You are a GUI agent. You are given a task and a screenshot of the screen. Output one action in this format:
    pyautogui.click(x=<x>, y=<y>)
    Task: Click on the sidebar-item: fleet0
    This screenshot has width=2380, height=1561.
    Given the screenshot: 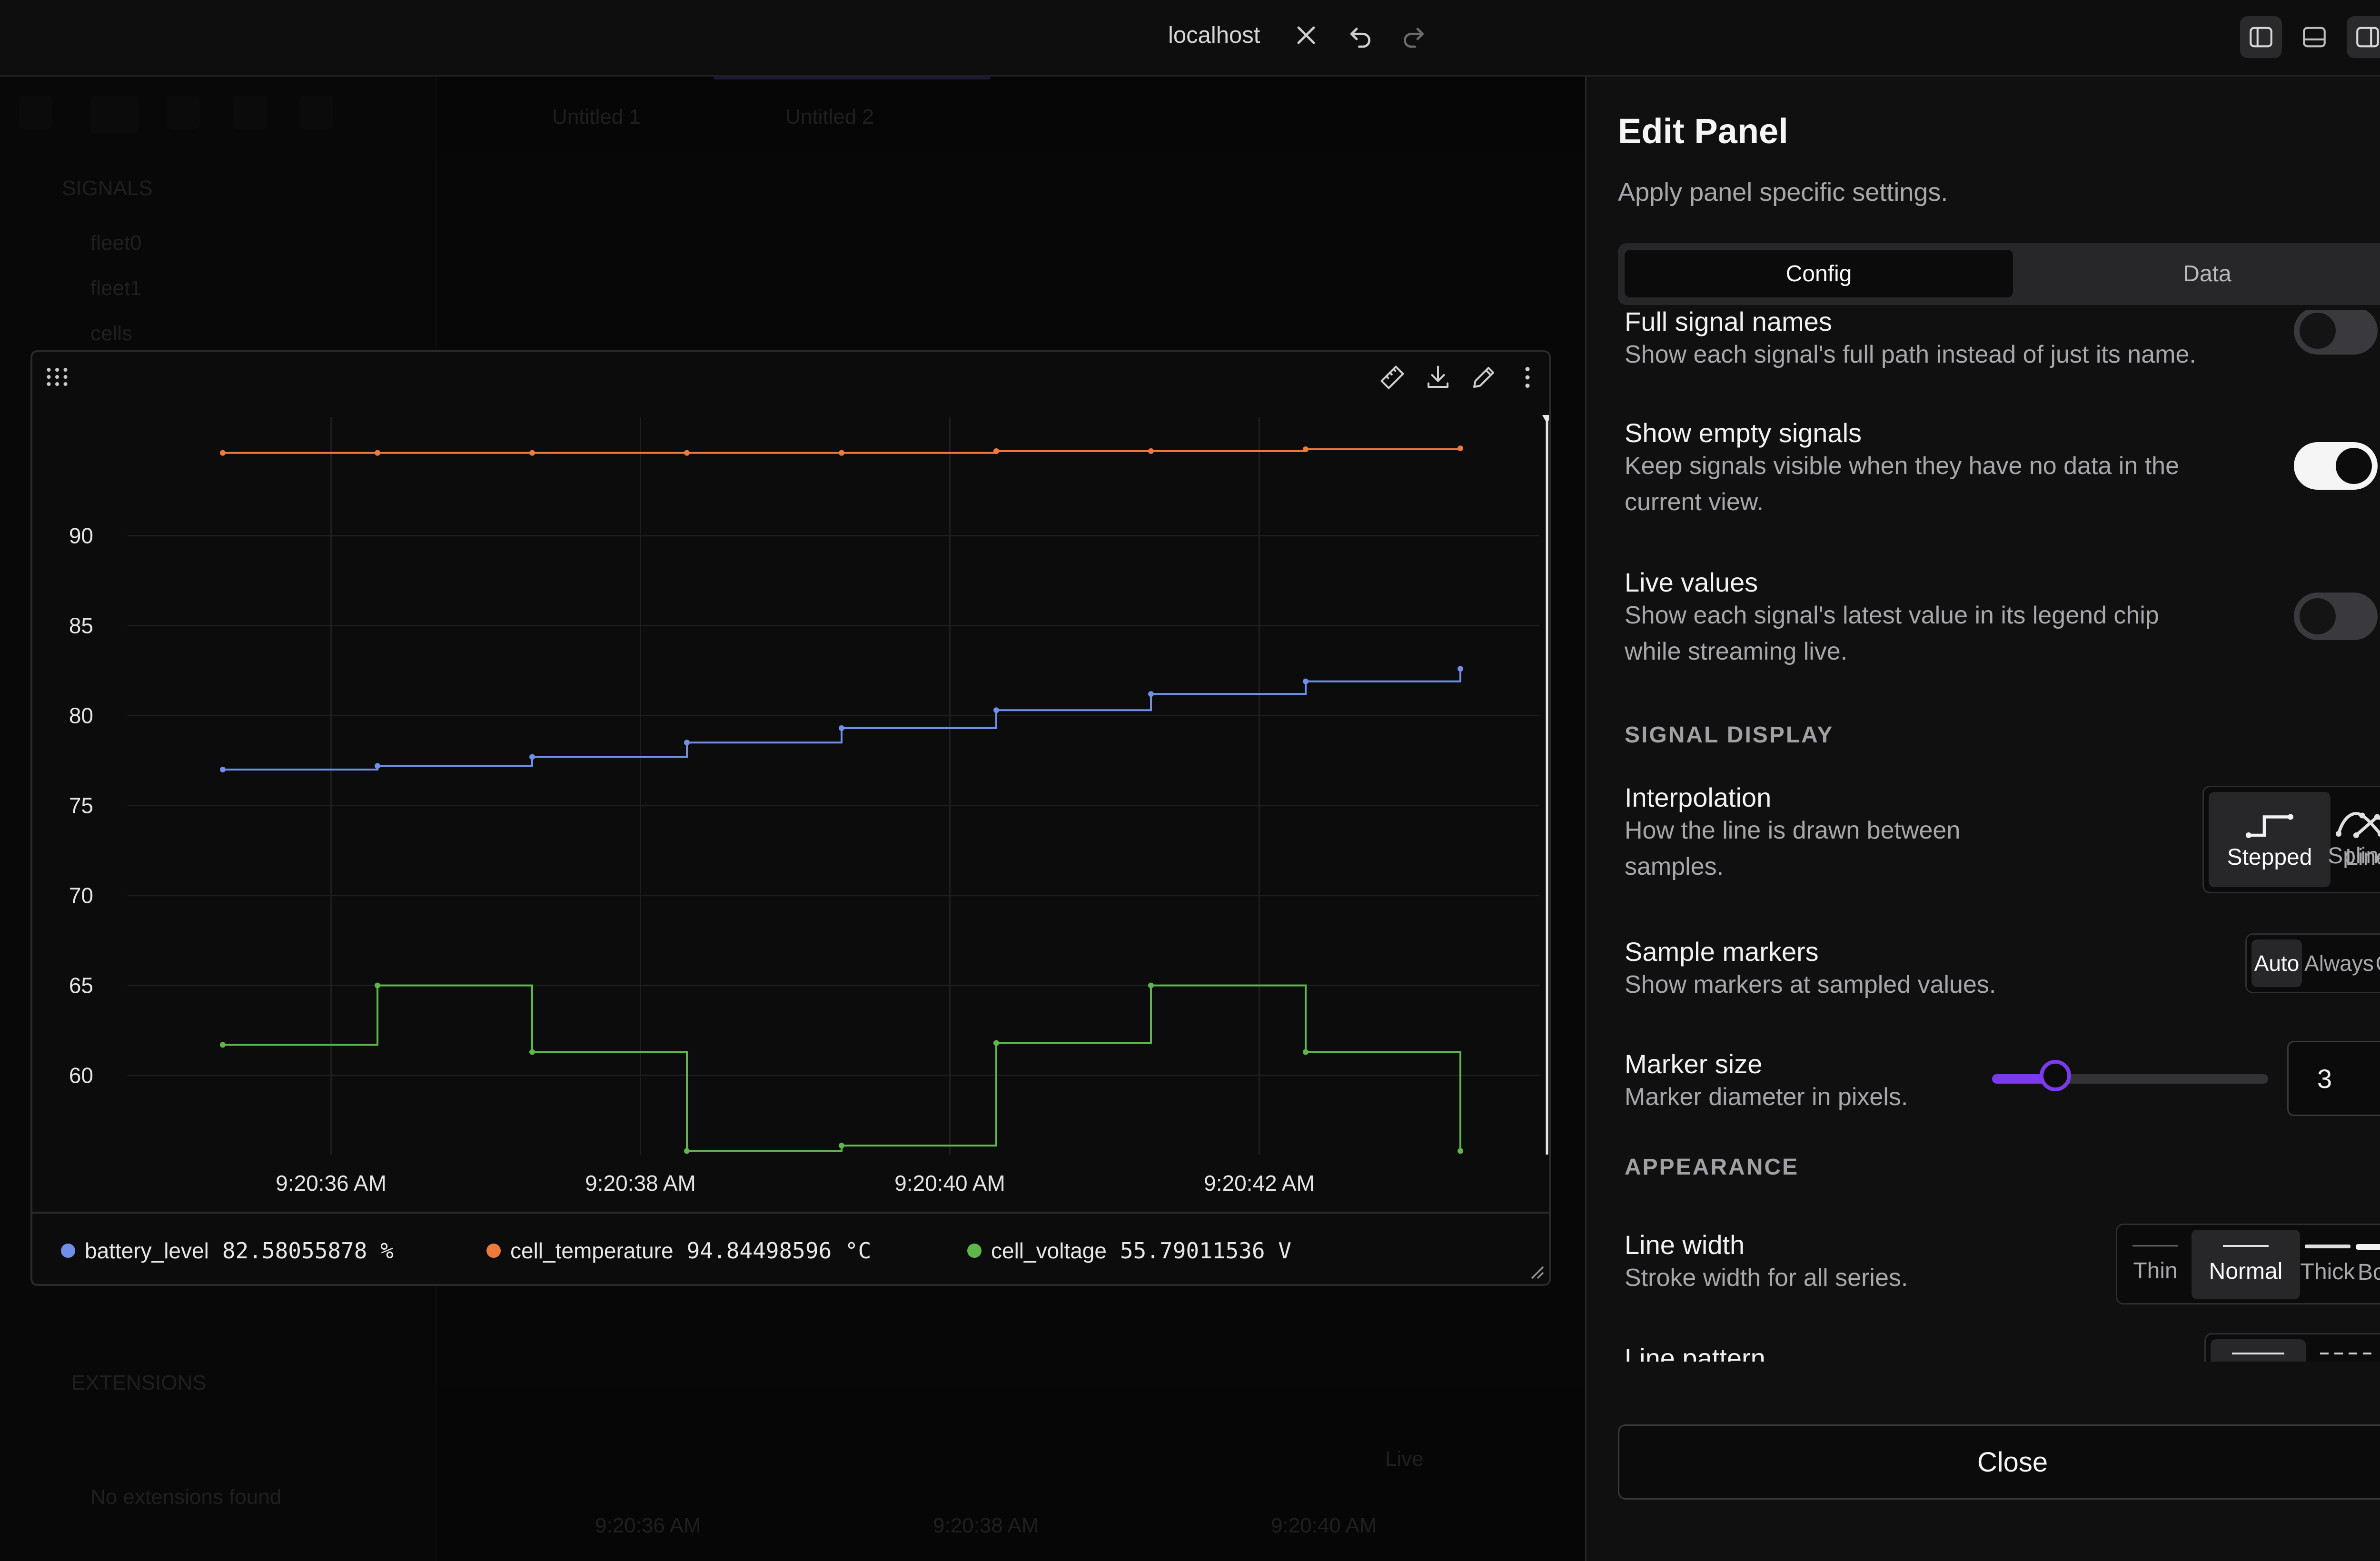 What is the action you would take?
    pyautogui.click(x=116, y=243)
    